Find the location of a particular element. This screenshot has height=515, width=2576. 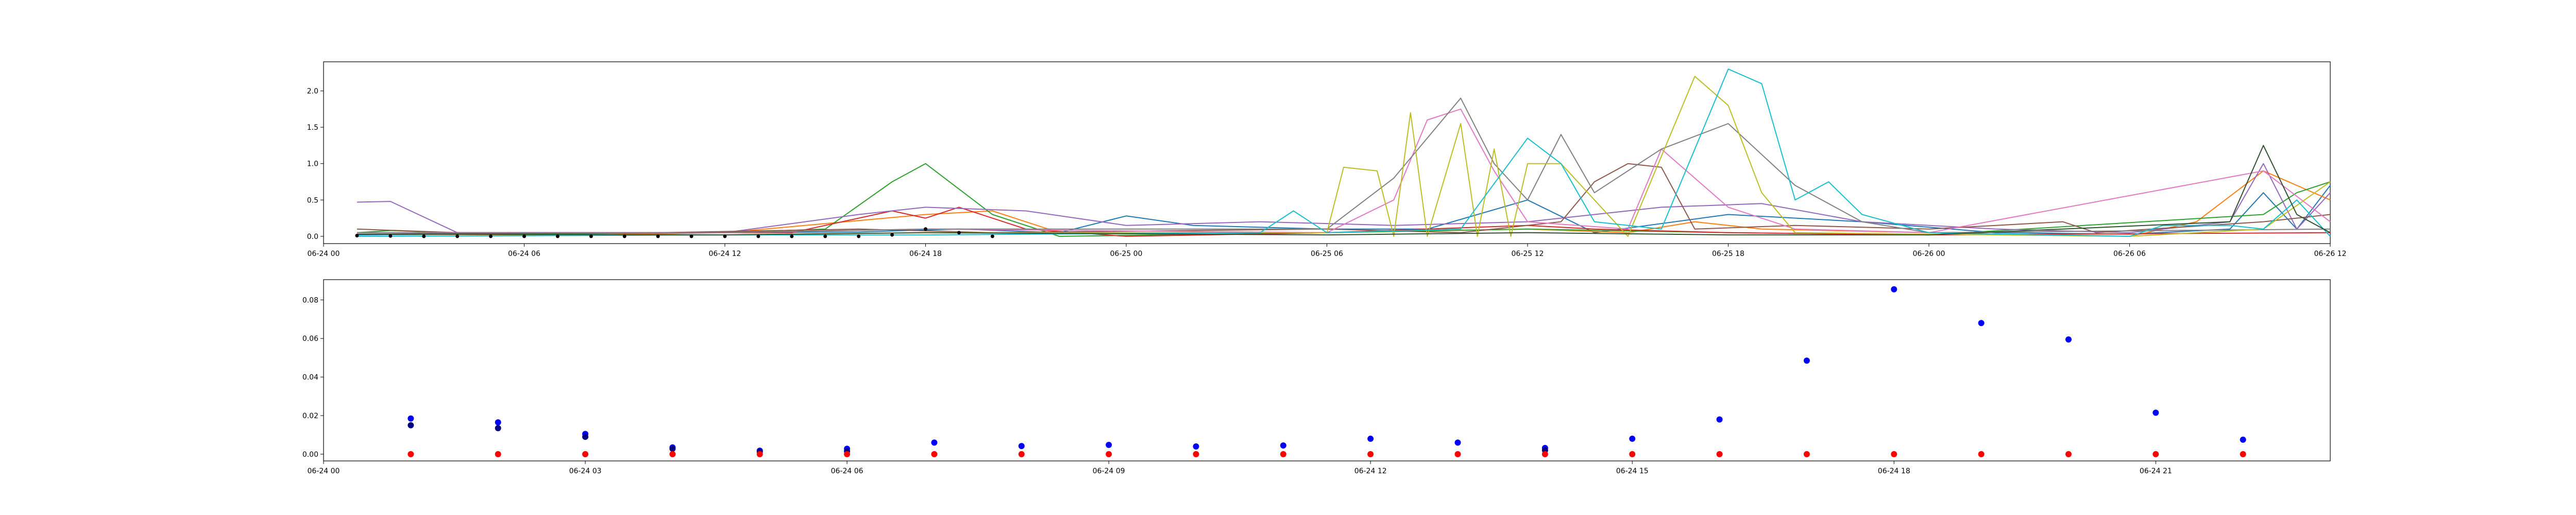

x-tick-label: 06-24 09 is located at coordinates (1109, 471).